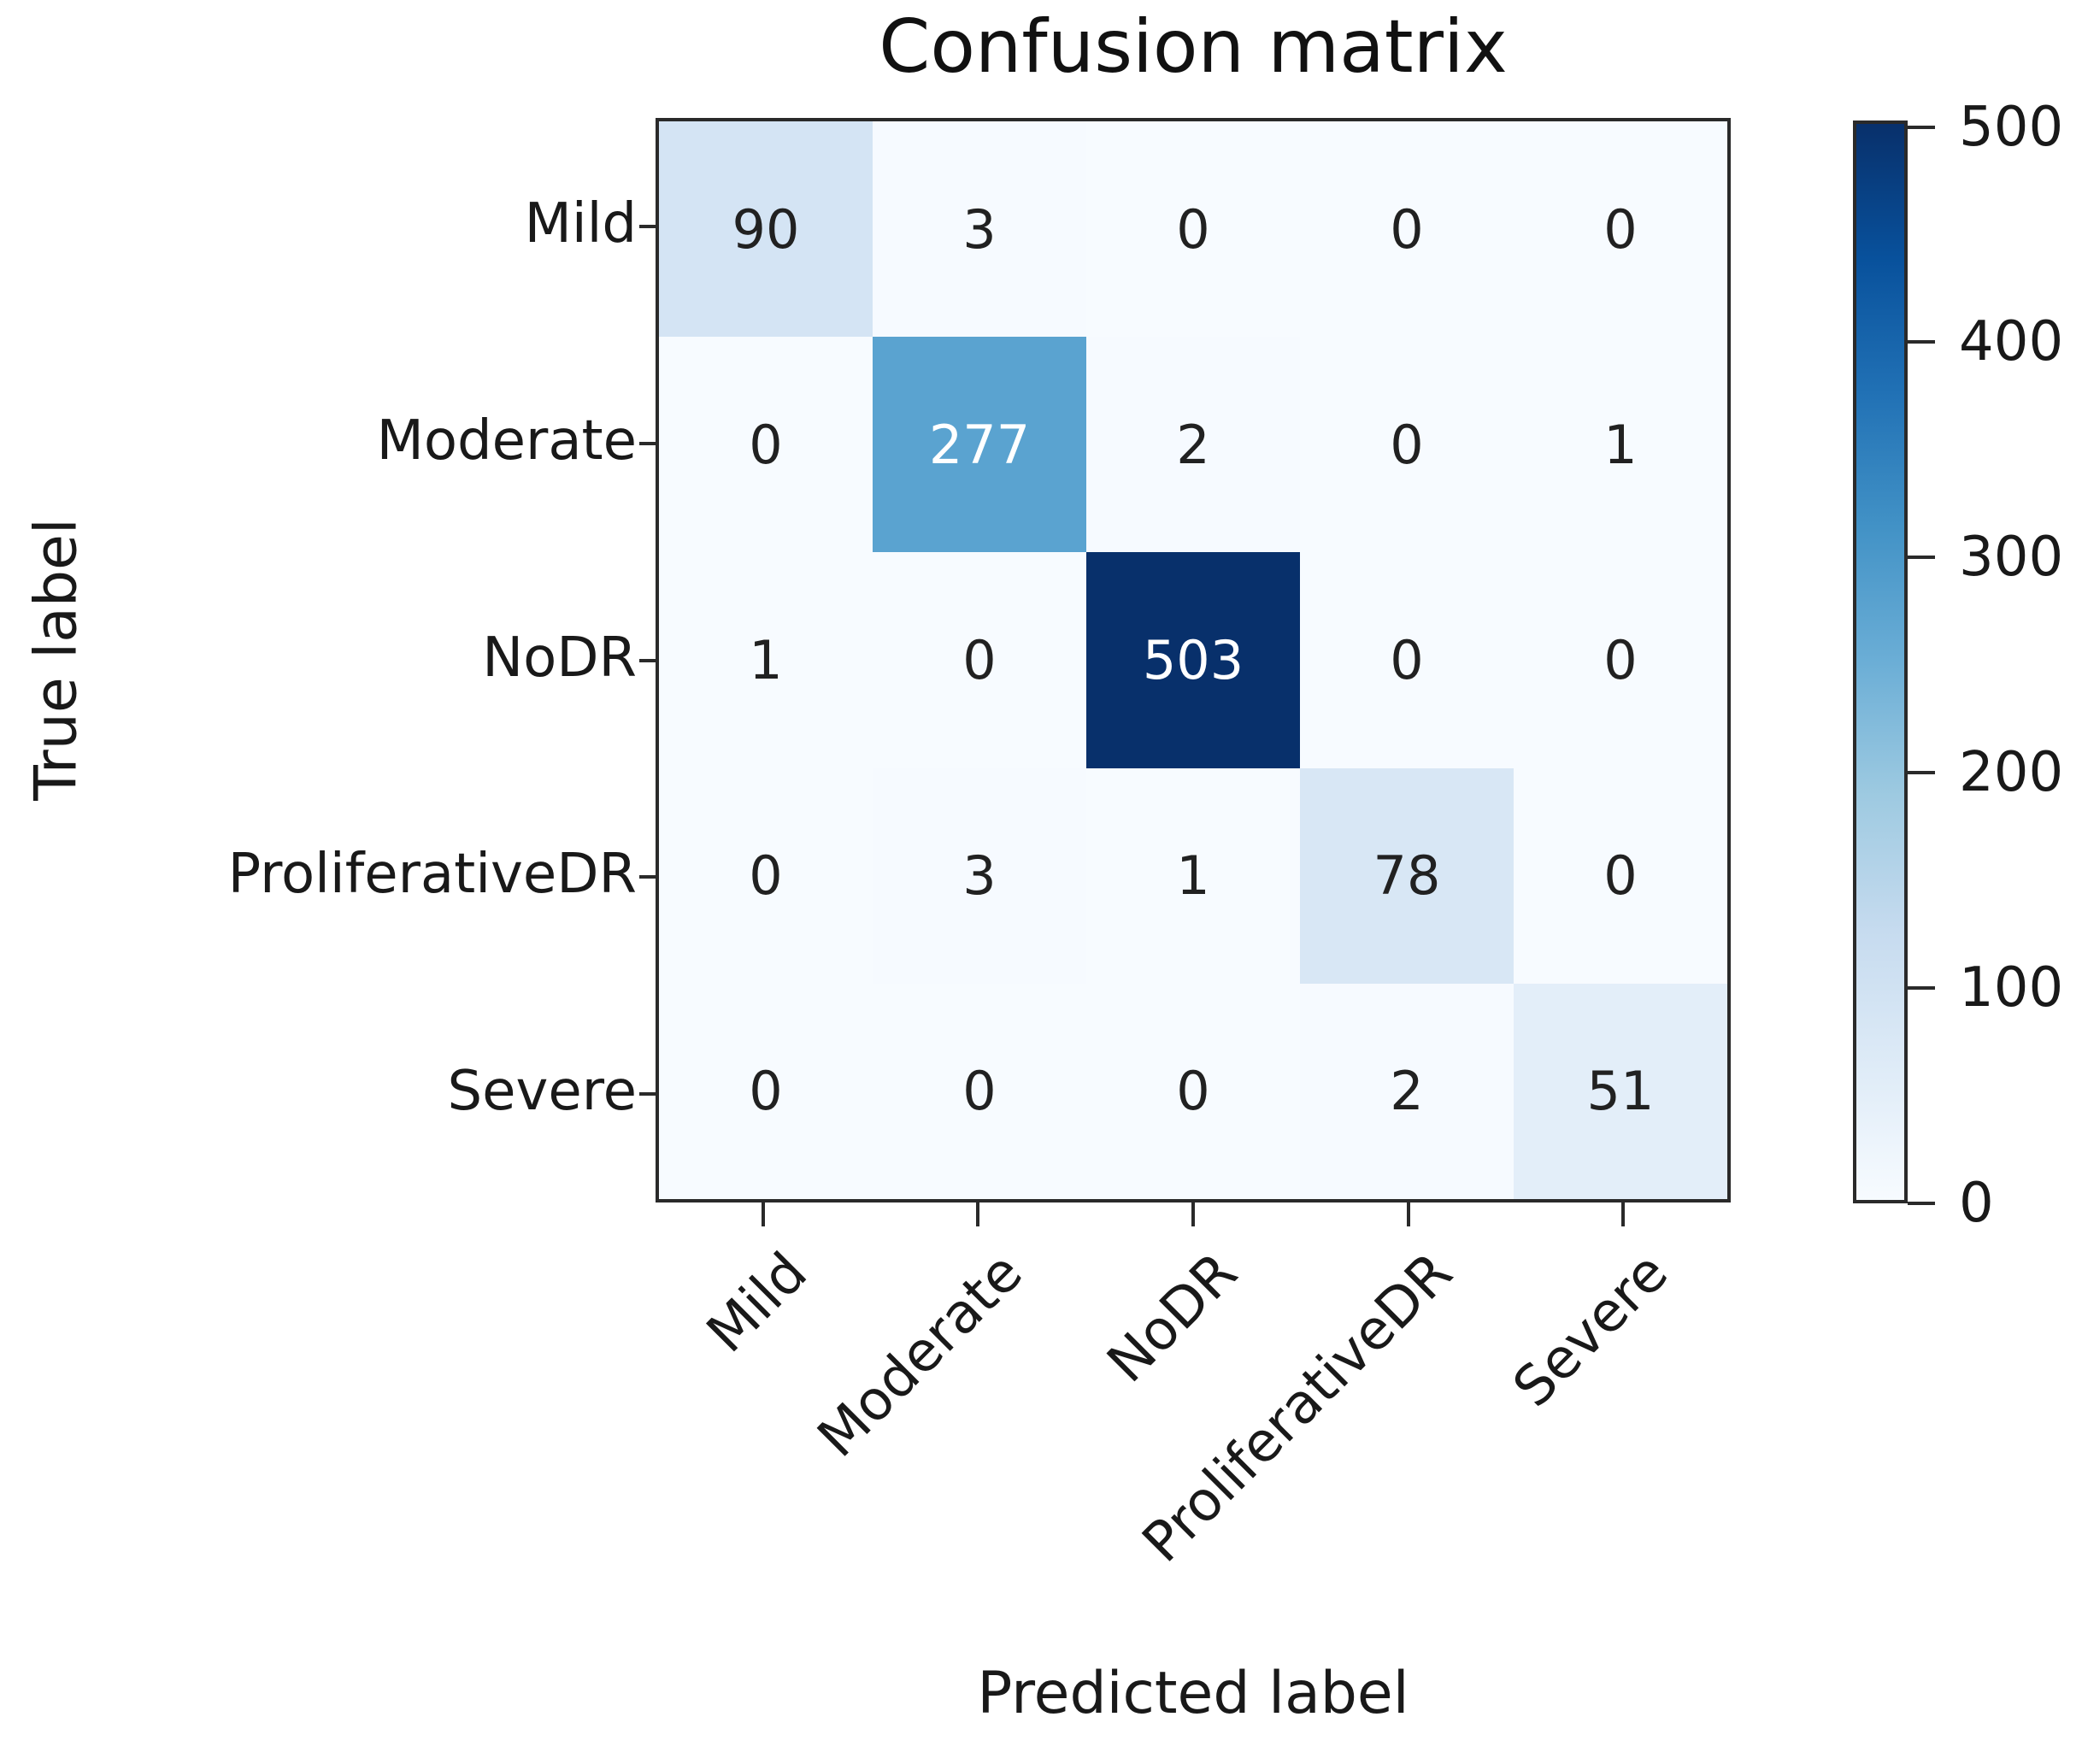  Describe the element at coordinates (542, 1092) in the screenshot. I see `y-tick-label: Severe` at that location.